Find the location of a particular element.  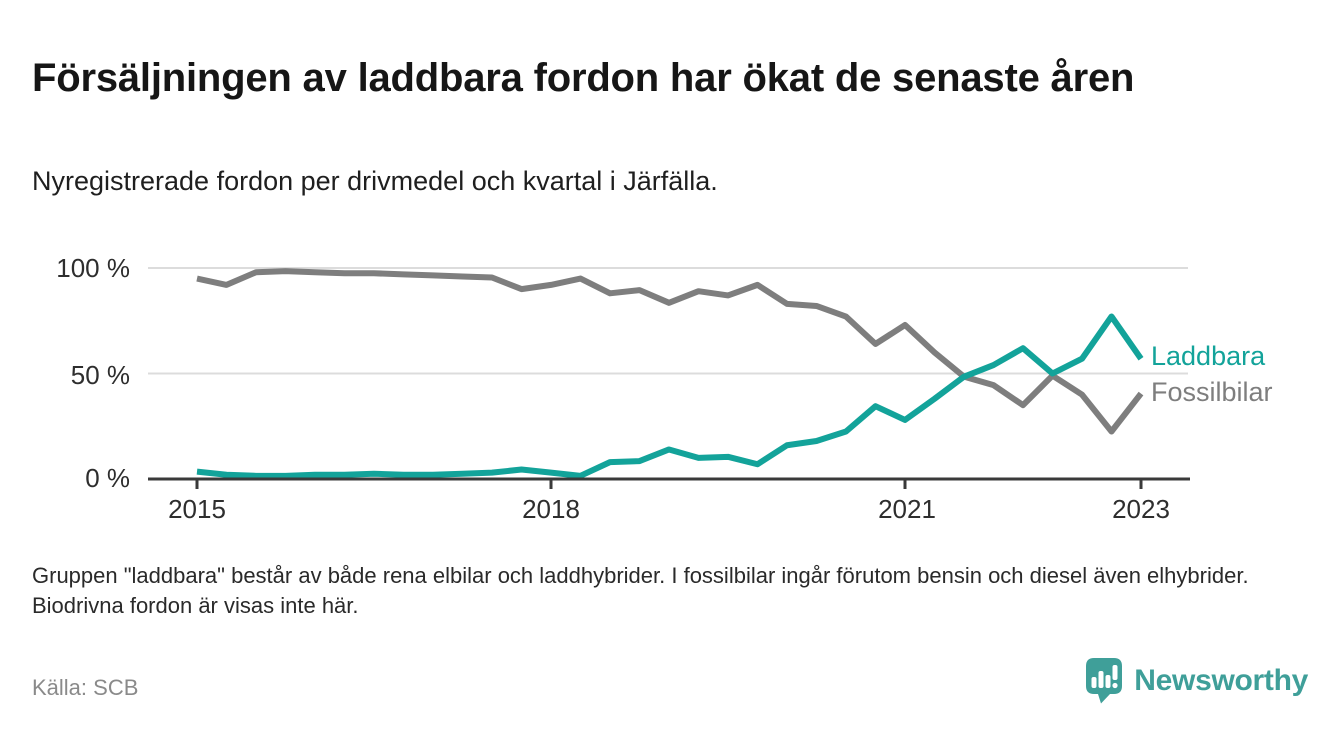

x-tick-label-2021: 2021 is located at coordinates (907, 509).